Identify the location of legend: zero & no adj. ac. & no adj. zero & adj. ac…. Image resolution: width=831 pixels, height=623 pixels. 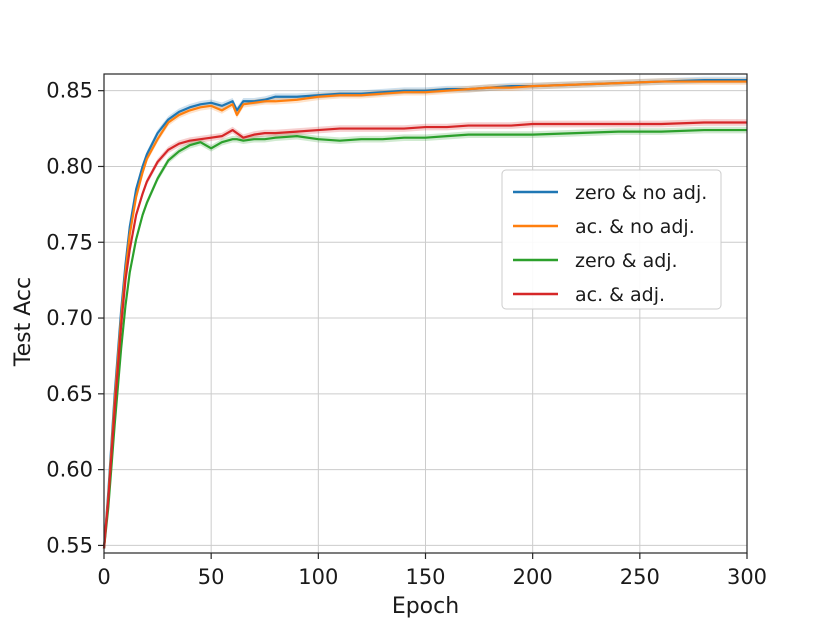
(611, 239).